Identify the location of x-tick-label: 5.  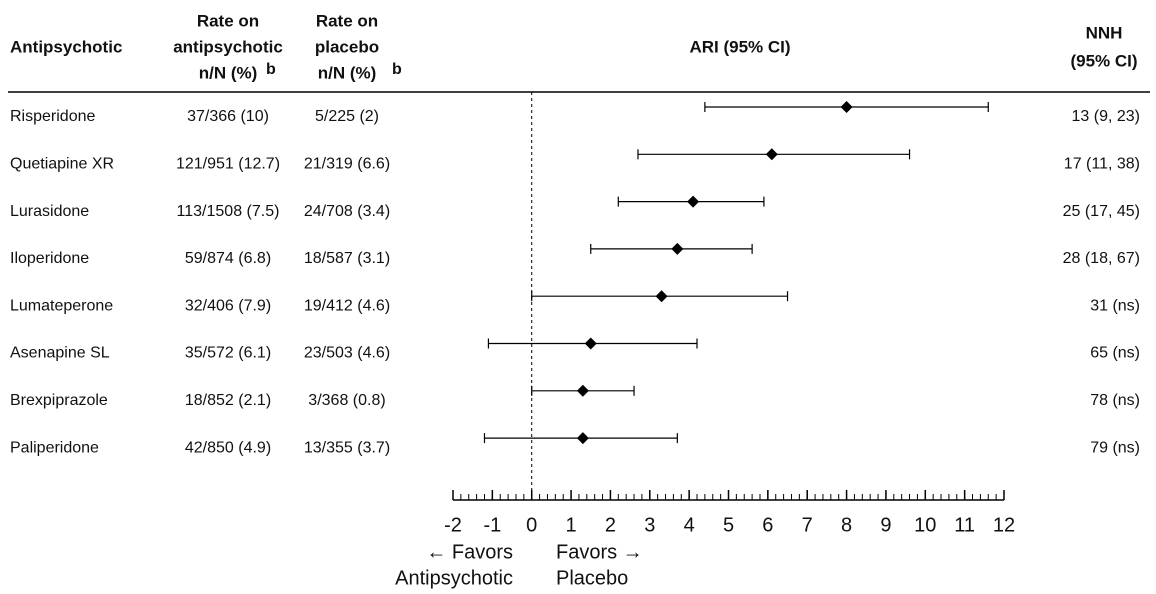
(728, 525).